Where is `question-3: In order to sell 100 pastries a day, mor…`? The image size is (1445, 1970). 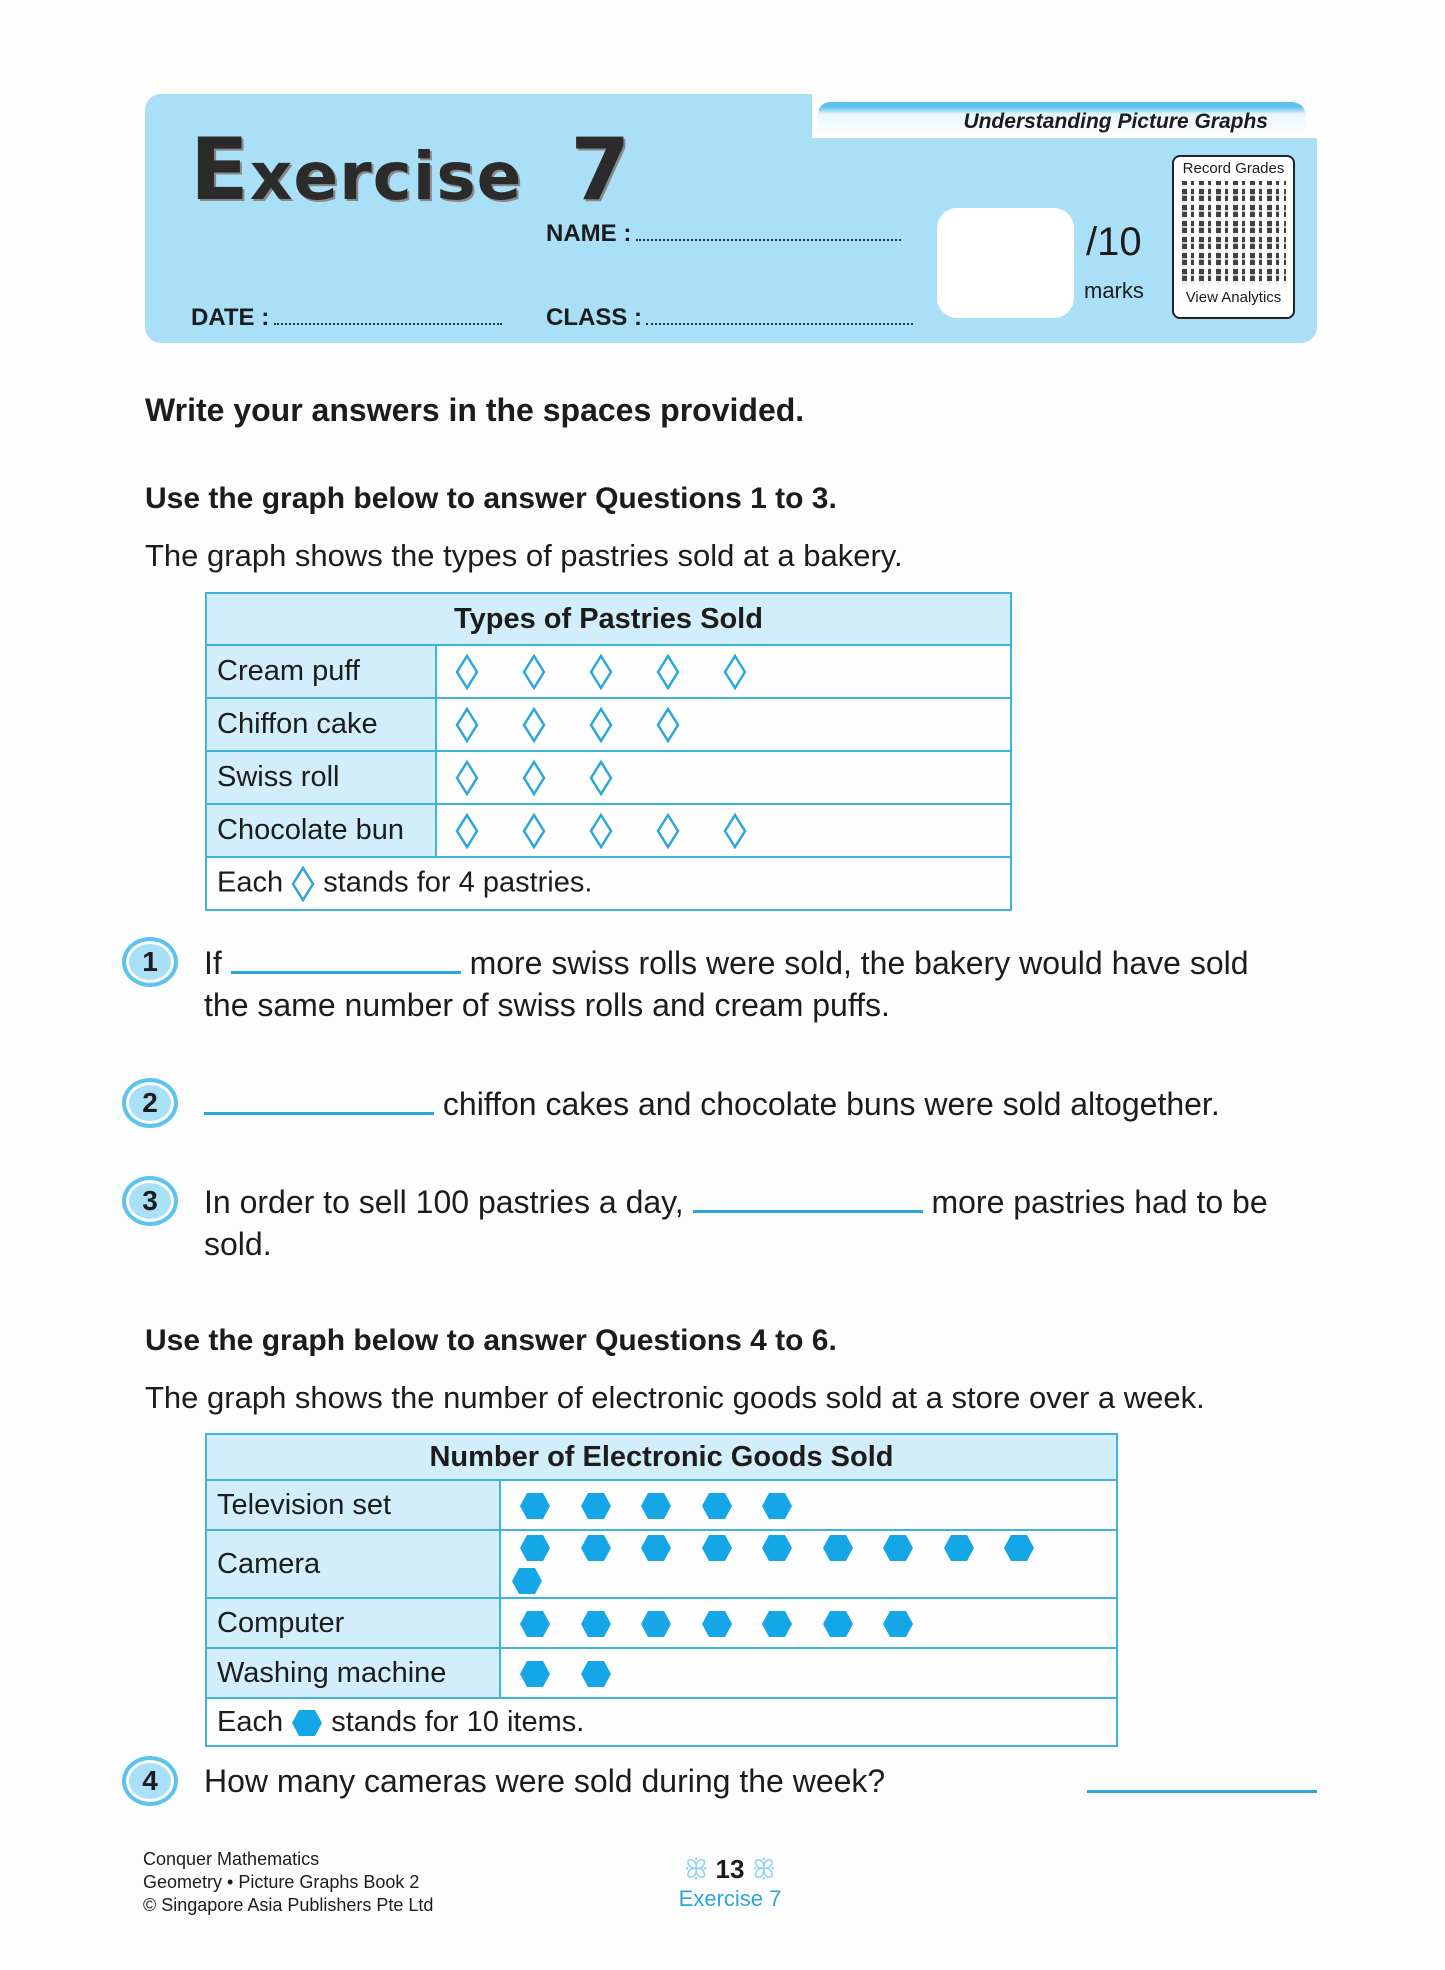 question-3: In order to sell 100 pastries a day, mor… is located at coordinates (736, 1223).